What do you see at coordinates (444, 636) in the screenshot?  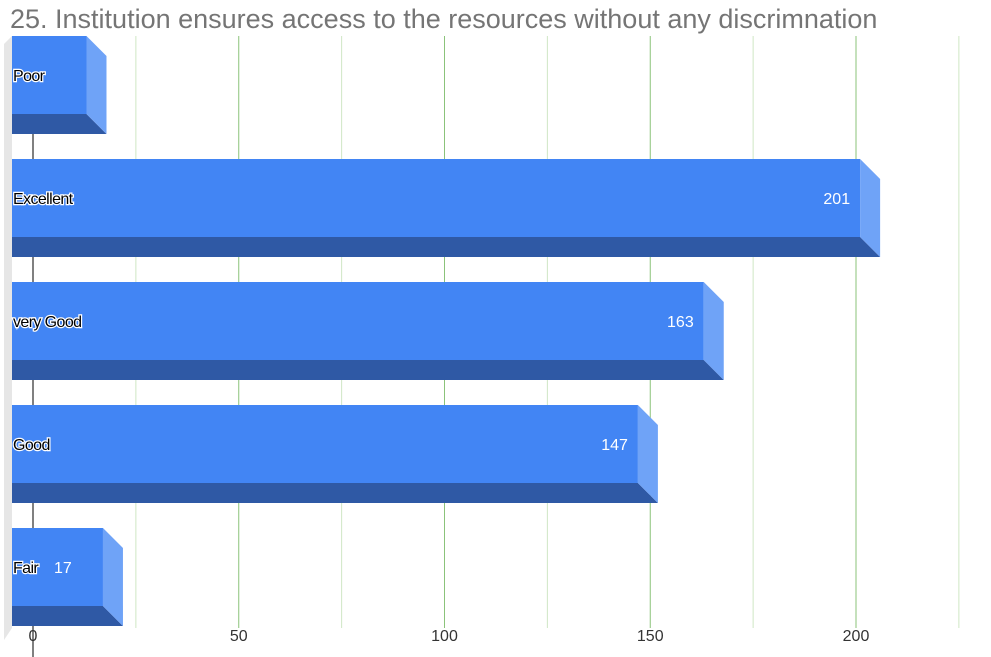 I see `x-tick-label: 100` at bounding box center [444, 636].